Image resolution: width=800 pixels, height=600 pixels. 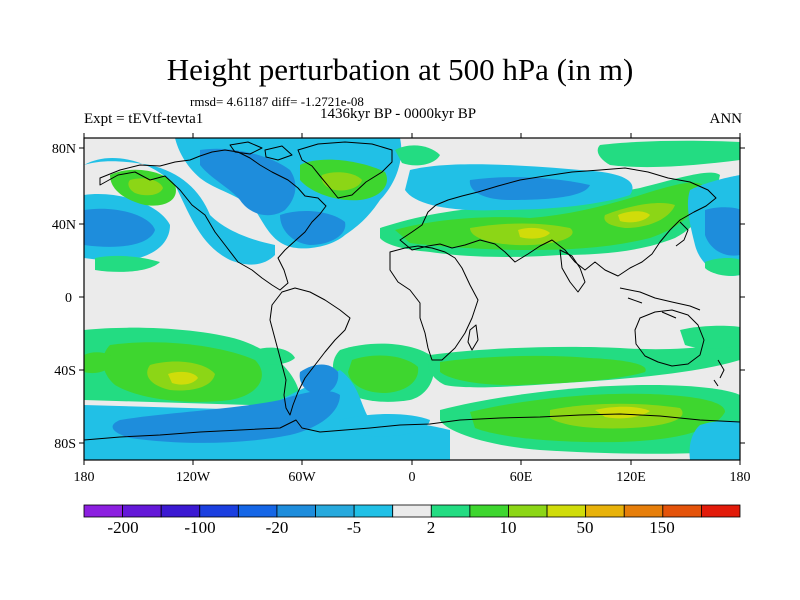 I want to click on lat-label-80s: 80S, so click(x=65, y=444).